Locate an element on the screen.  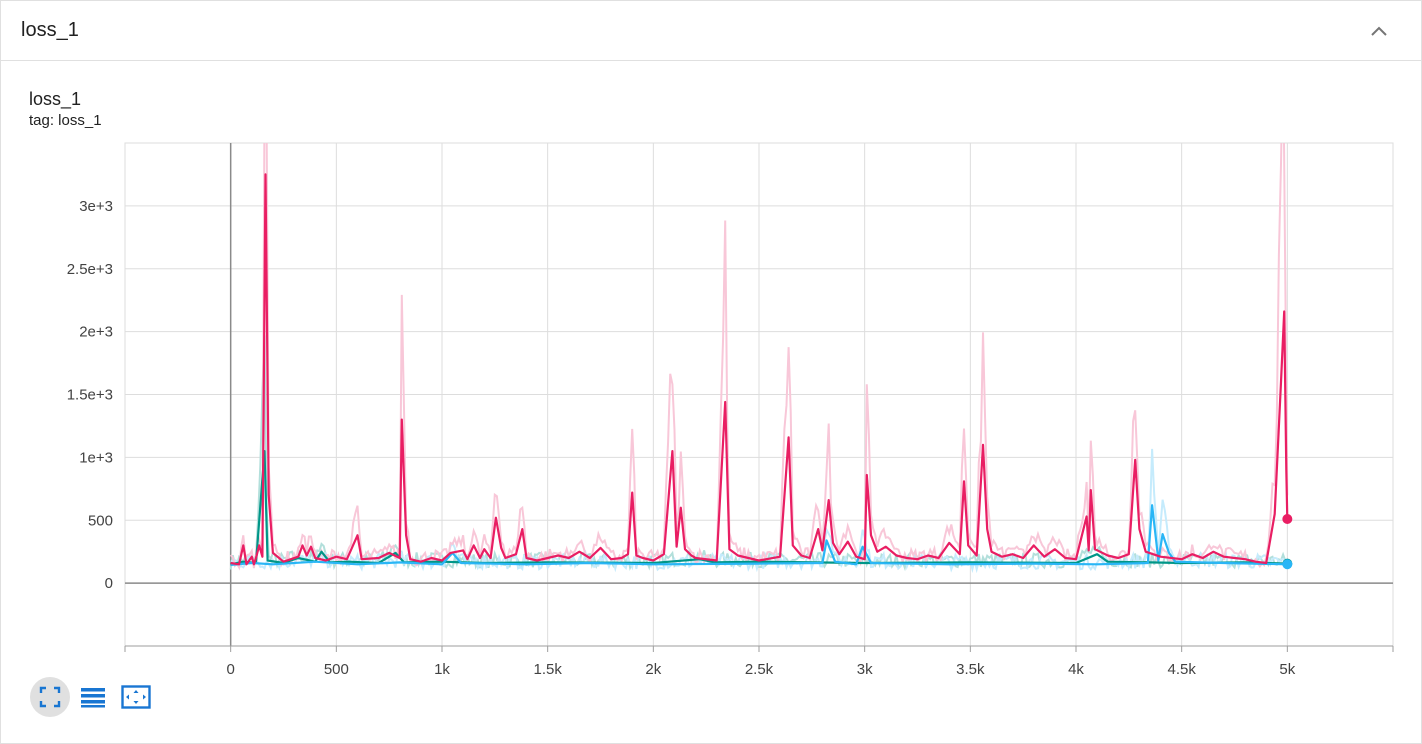
y-tick-label: 1.5e+3 is located at coordinates (90, 395).